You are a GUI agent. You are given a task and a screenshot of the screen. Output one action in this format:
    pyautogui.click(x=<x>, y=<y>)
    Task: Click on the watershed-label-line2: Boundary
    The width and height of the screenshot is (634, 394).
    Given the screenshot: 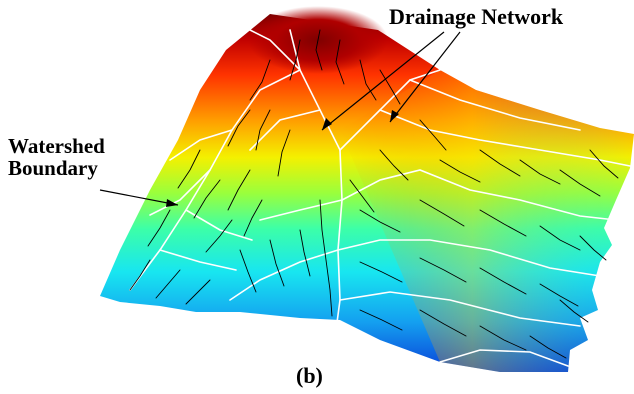 What is the action you would take?
    pyautogui.click(x=56, y=168)
    